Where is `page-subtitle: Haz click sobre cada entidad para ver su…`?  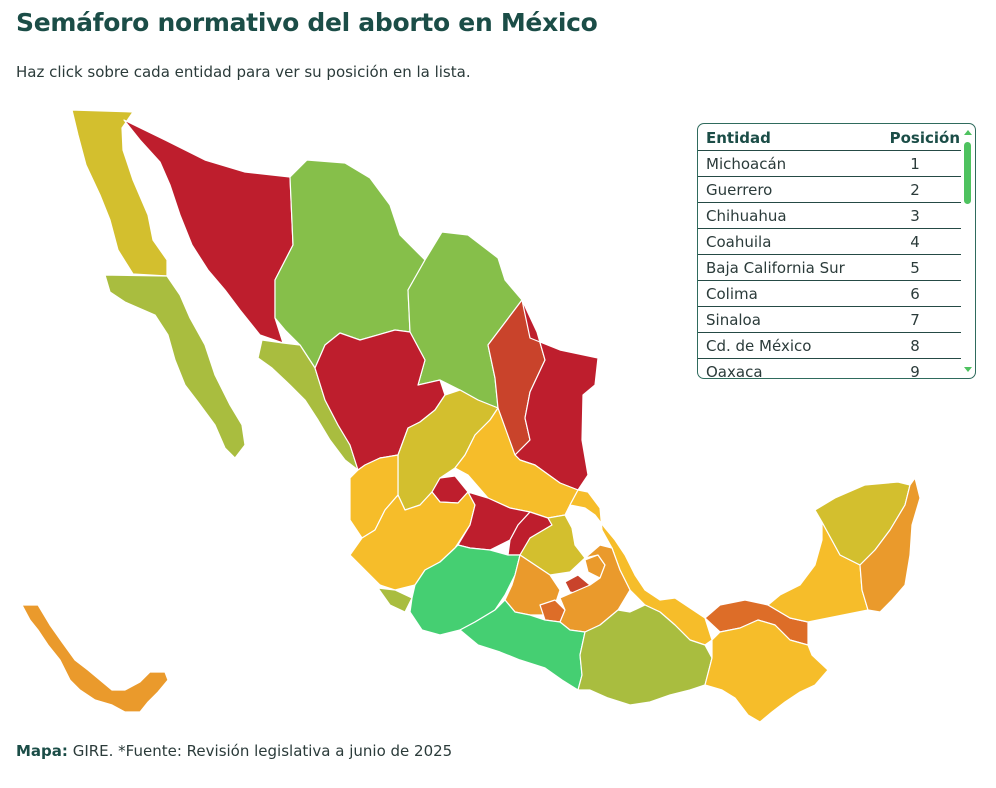 page-subtitle: Haz click sobre cada entidad para ver su… is located at coordinates (243, 72).